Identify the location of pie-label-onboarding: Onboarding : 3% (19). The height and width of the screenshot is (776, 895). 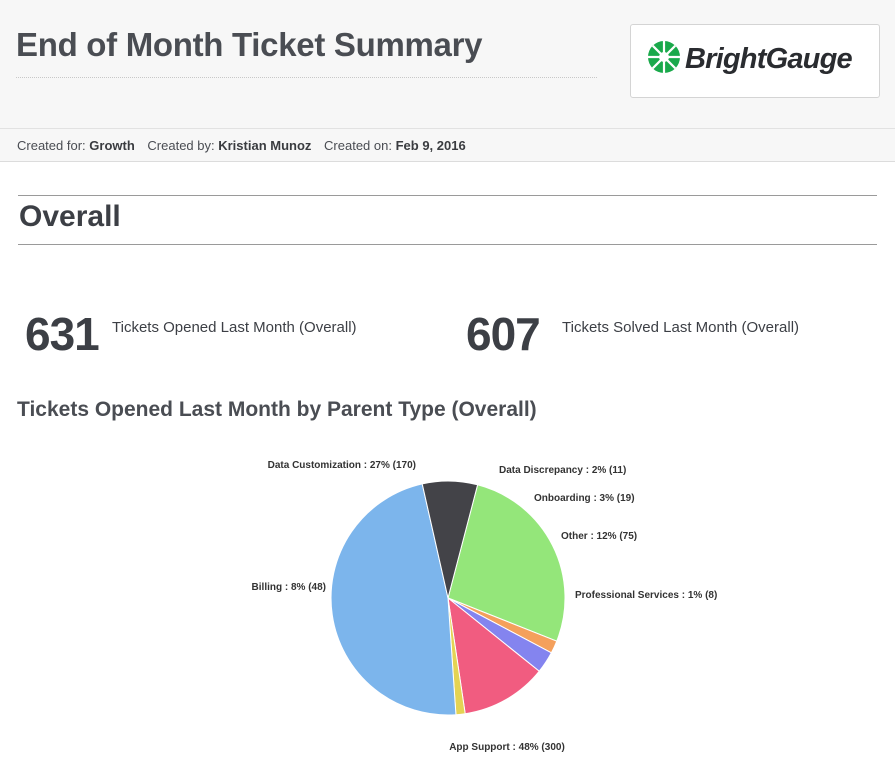
(584, 498).